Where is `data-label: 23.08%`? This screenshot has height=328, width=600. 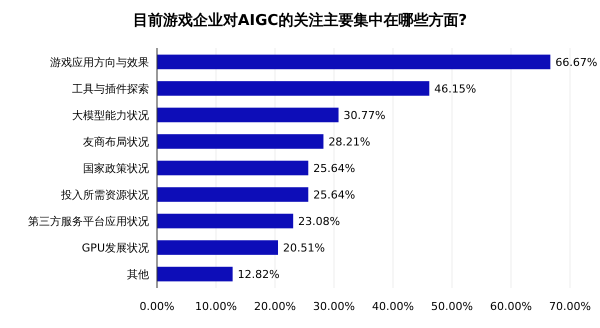 data-label: 23.08% is located at coordinates (319, 221).